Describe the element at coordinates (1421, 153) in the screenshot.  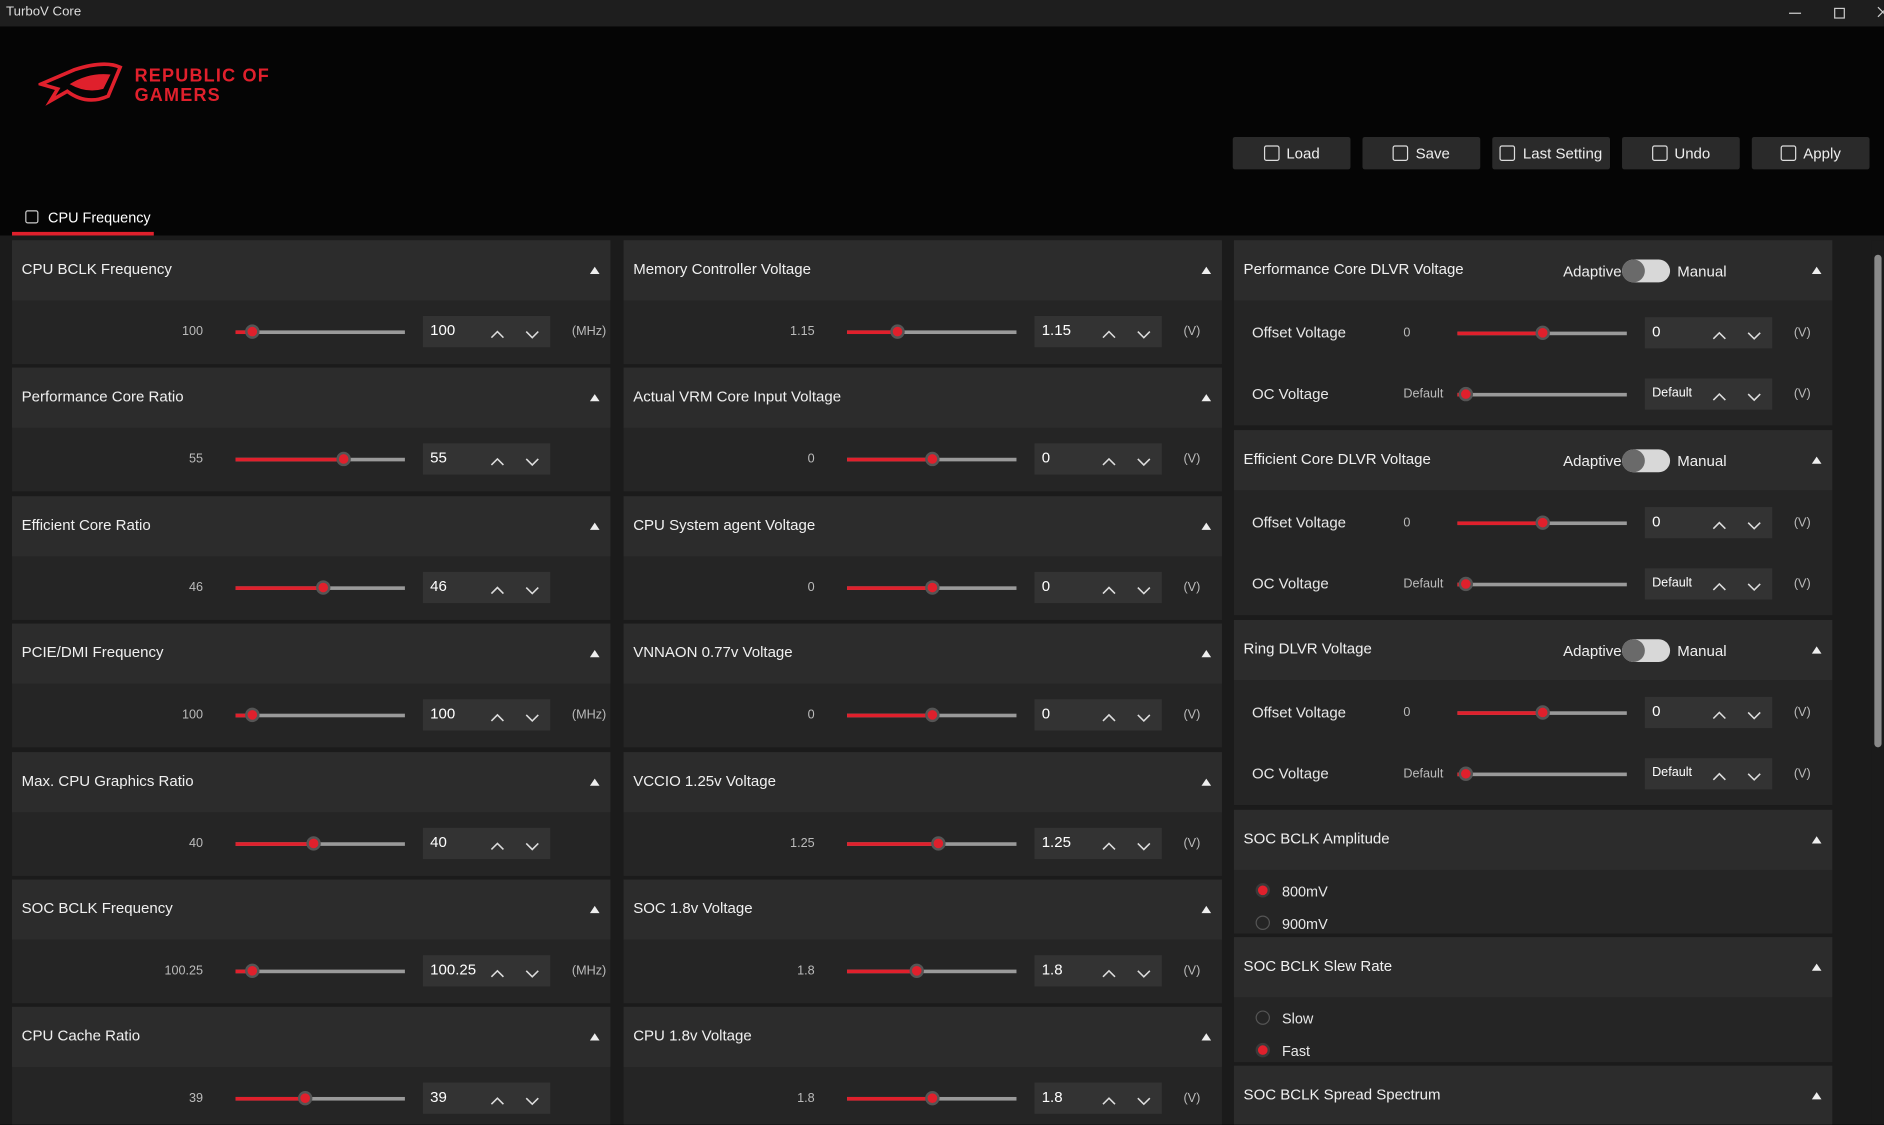
I see `toolbar-button: Save` at that location.